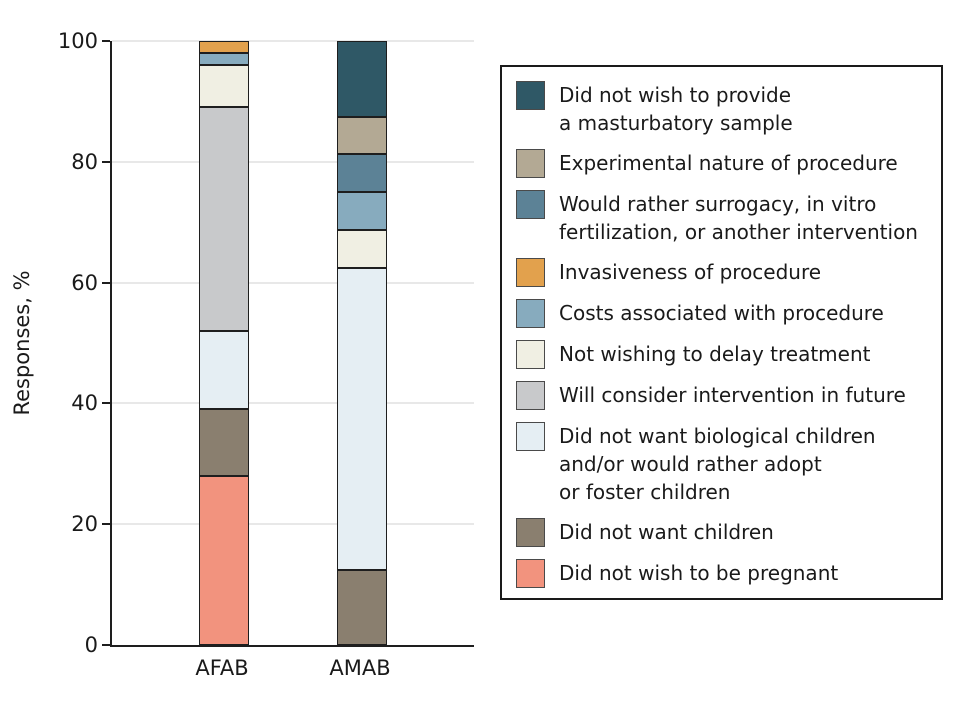 The image size is (957, 711). I want to click on legend-item: Did not want children, so click(721, 532).